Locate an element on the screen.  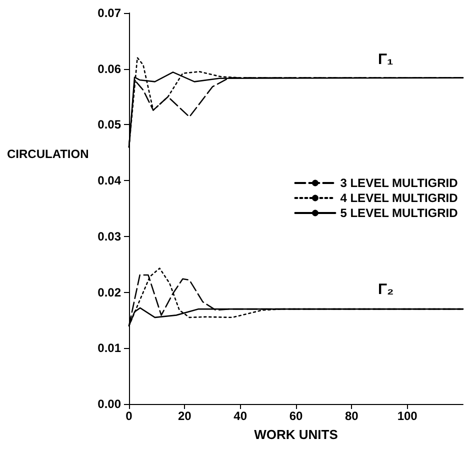
x-tick-label: 60 is located at coordinates (296, 416).